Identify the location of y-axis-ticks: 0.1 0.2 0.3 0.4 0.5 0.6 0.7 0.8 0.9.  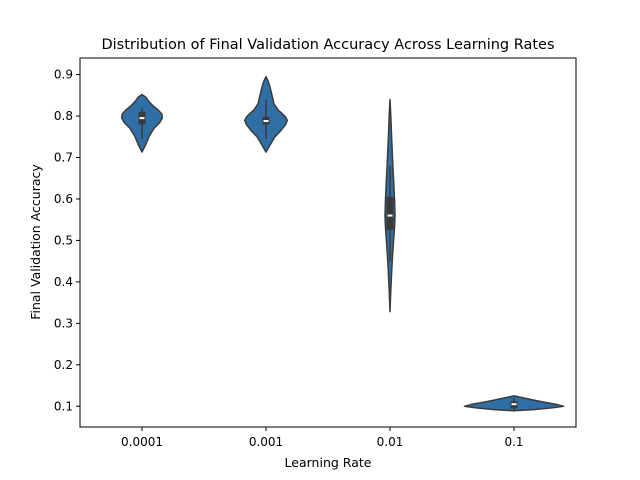
(67, 240).